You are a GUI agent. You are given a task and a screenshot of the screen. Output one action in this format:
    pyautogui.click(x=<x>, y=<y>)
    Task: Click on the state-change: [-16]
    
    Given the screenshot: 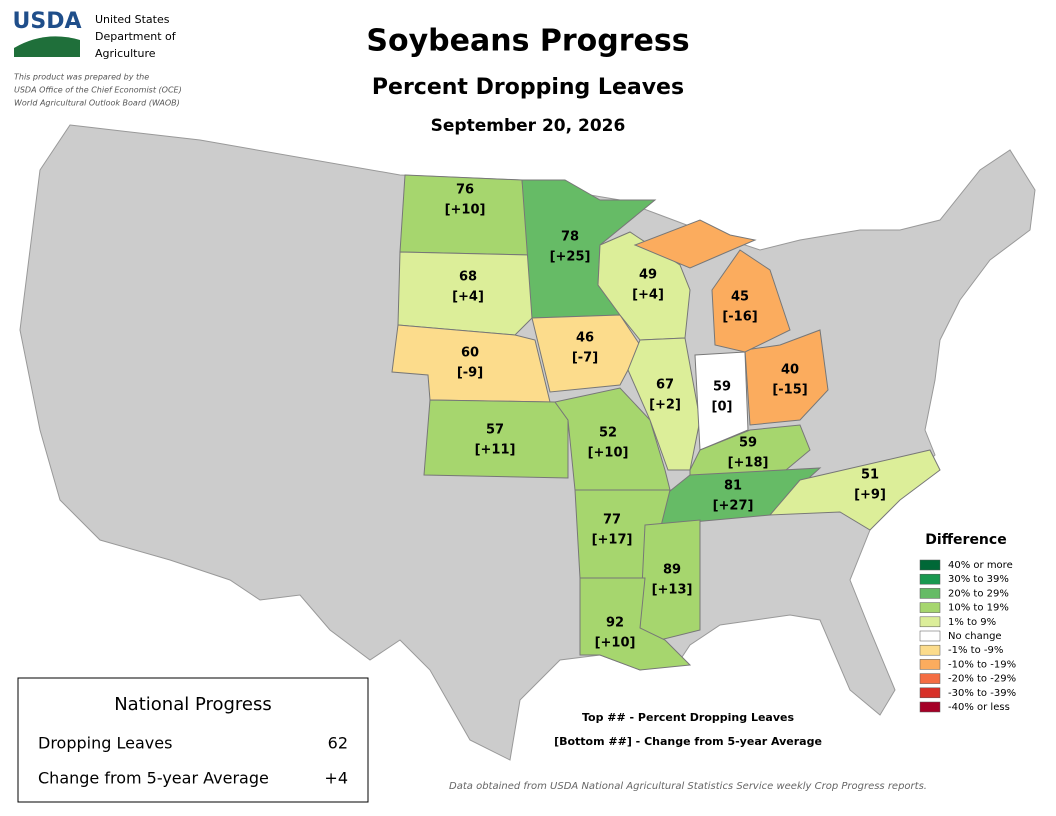 What is the action you would take?
    pyautogui.click(x=739, y=317)
    